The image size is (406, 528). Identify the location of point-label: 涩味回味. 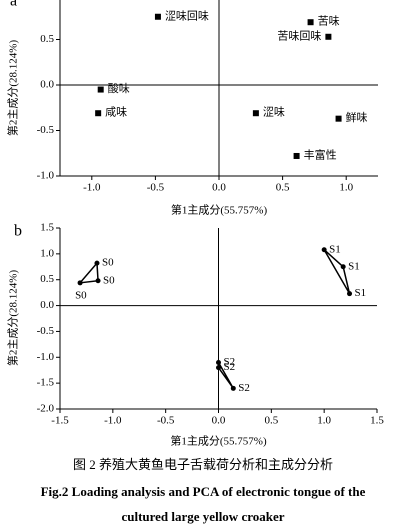
(187, 15).